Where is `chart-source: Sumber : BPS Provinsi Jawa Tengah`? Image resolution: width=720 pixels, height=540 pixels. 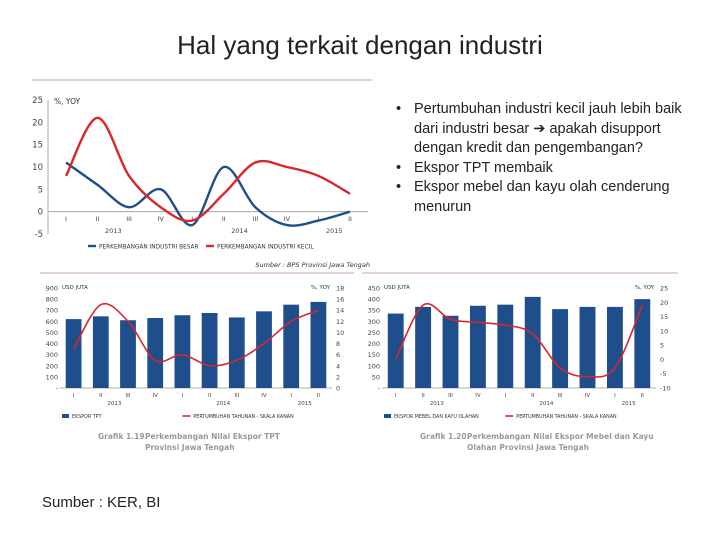
chart-source: Sumber : BPS Provinsi Jawa Tengah is located at coordinates (312, 265).